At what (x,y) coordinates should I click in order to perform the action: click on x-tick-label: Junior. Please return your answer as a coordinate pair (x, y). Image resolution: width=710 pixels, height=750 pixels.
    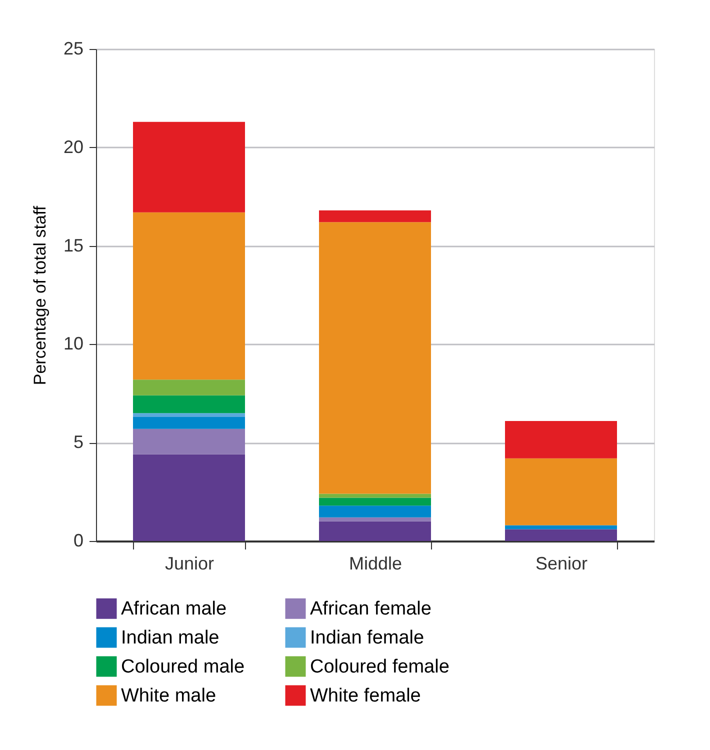
    Looking at the image, I should click on (189, 564).